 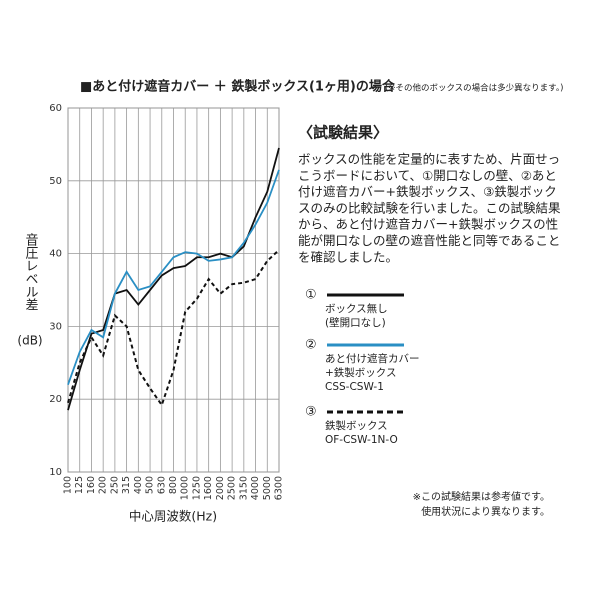 What do you see at coordinates (238, 87) in the screenshot?
I see `chart-title: ■あと付け遮音カバー ＋ 鉄製ボックス(1ヶ用)の場合` at bounding box center [238, 87].